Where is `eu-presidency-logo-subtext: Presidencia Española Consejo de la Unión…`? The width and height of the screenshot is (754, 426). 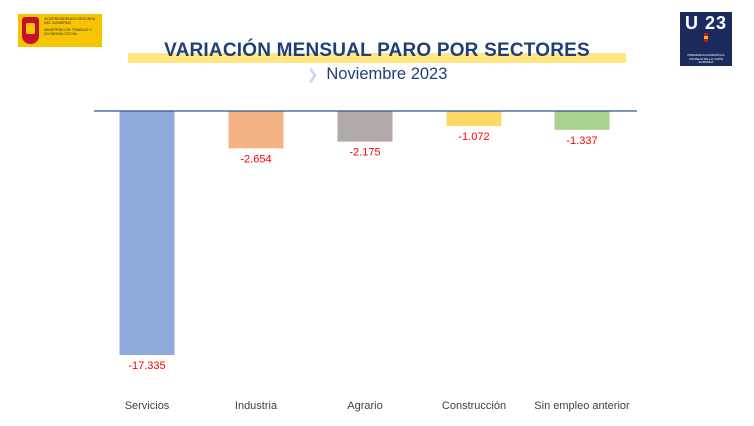
eu-presidency-logo-subtext: Presidencia Española Consejo de la Unión… is located at coordinates (706, 59).